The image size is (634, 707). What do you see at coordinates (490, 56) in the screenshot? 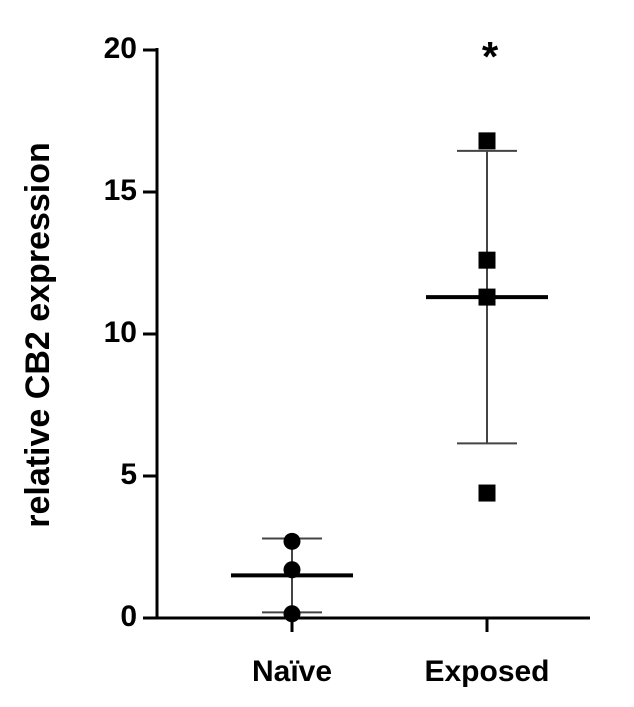
I see `annotation: *` at bounding box center [490, 56].